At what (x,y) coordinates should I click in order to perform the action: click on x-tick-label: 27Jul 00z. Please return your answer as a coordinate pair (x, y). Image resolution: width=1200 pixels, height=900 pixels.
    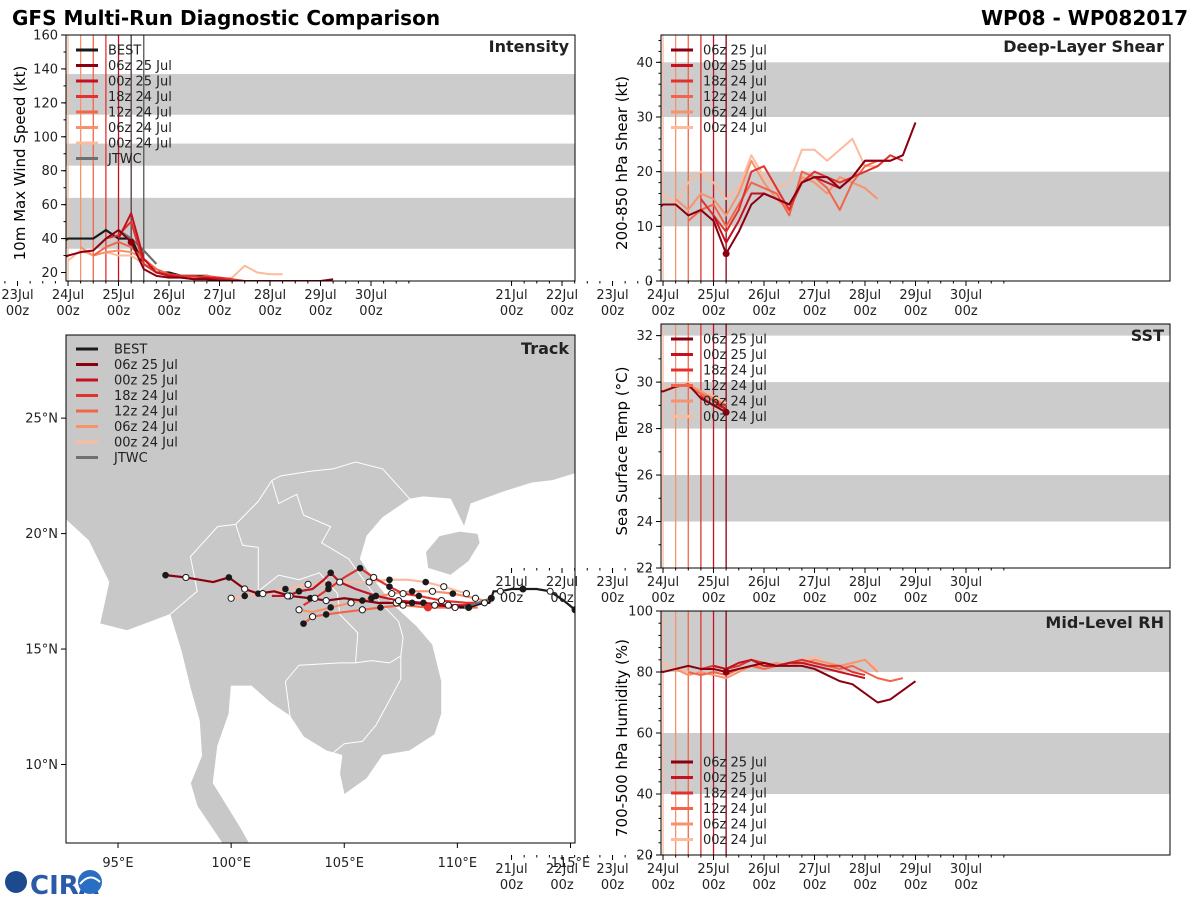
    Looking at the image, I should click on (814, 877).